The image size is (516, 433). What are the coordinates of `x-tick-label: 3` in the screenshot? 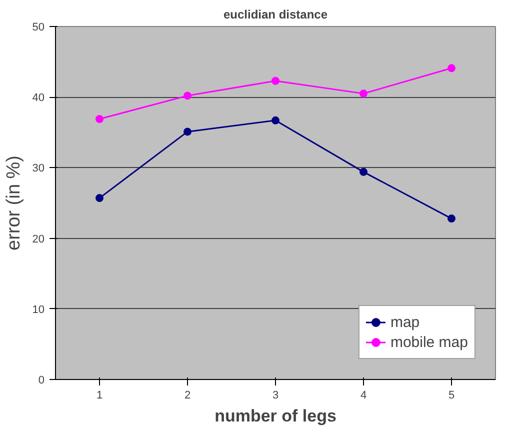 It's located at (275, 396).